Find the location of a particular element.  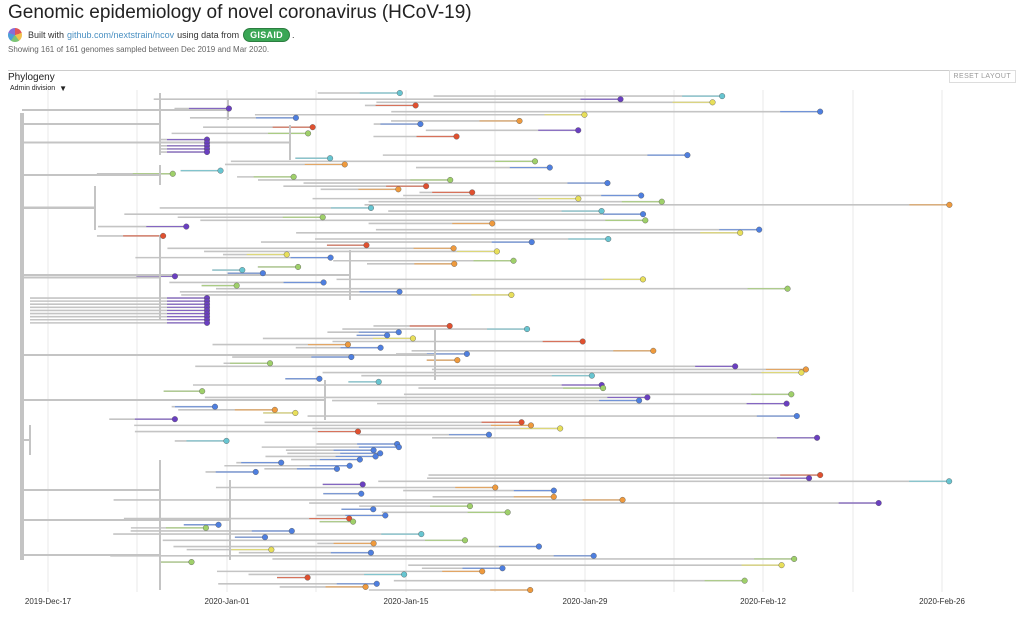

axis-tick-label: 2020-Jan-15 is located at coordinates (406, 601).